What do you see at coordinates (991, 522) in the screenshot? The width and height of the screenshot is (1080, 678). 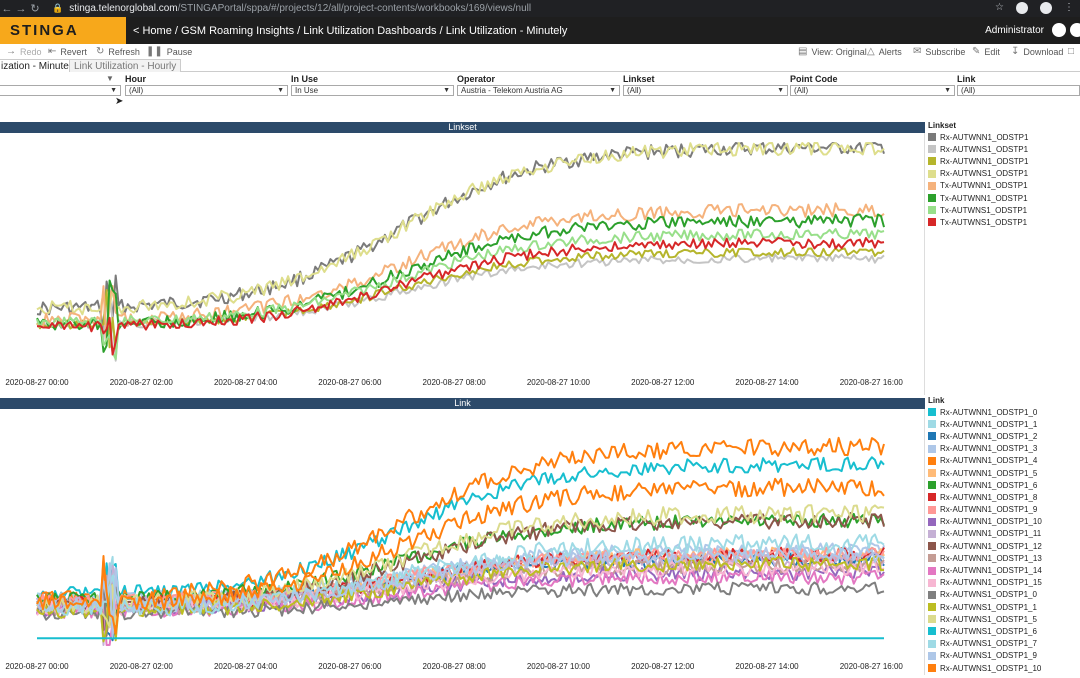 I see `legend-label: Rx-AUTWNN1_ODSTP1_10` at bounding box center [991, 522].